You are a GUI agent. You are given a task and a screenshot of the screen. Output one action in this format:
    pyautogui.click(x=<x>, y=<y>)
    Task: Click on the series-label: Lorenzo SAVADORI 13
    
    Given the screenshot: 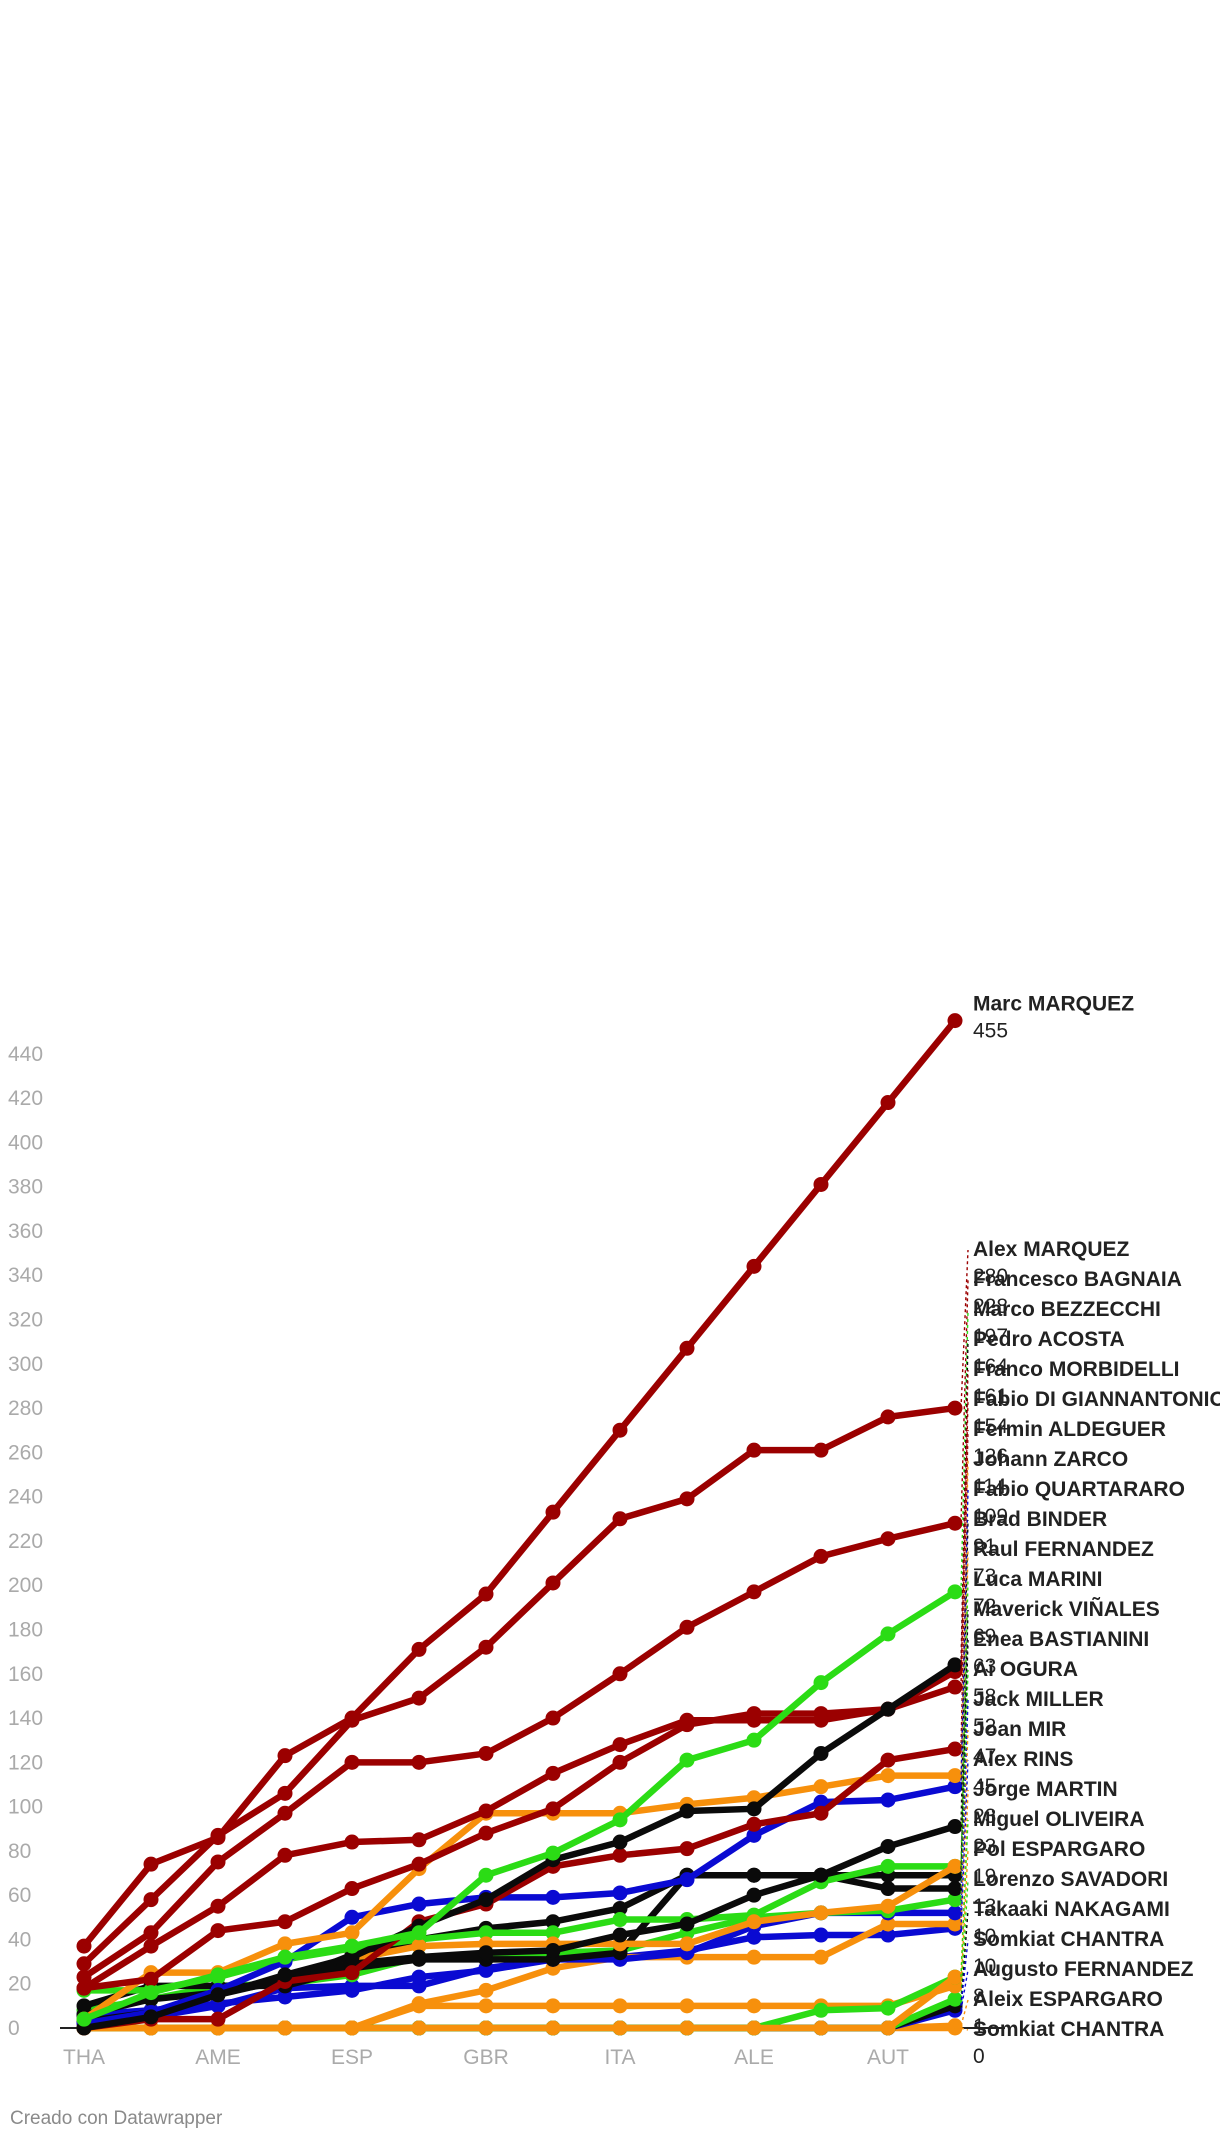 What is the action you would take?
    pyautogui.click(x=1064, y=1934)
    